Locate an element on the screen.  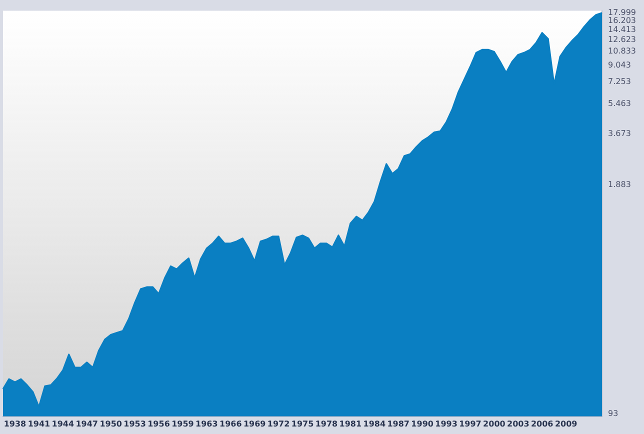
x-tick-label: 1938 is located at coordinates (15, 423).